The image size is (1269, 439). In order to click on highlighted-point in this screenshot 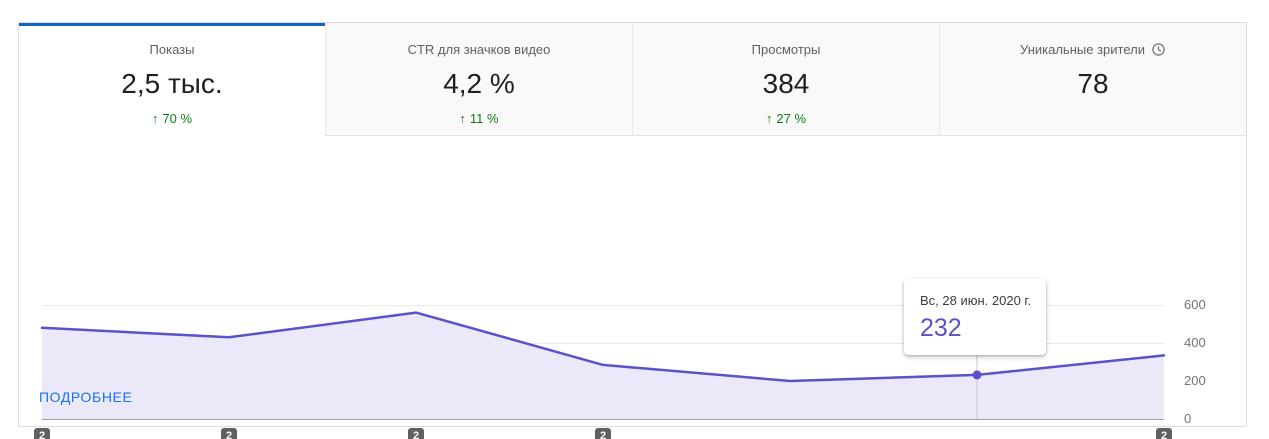, I will do `click(977, 375)`.